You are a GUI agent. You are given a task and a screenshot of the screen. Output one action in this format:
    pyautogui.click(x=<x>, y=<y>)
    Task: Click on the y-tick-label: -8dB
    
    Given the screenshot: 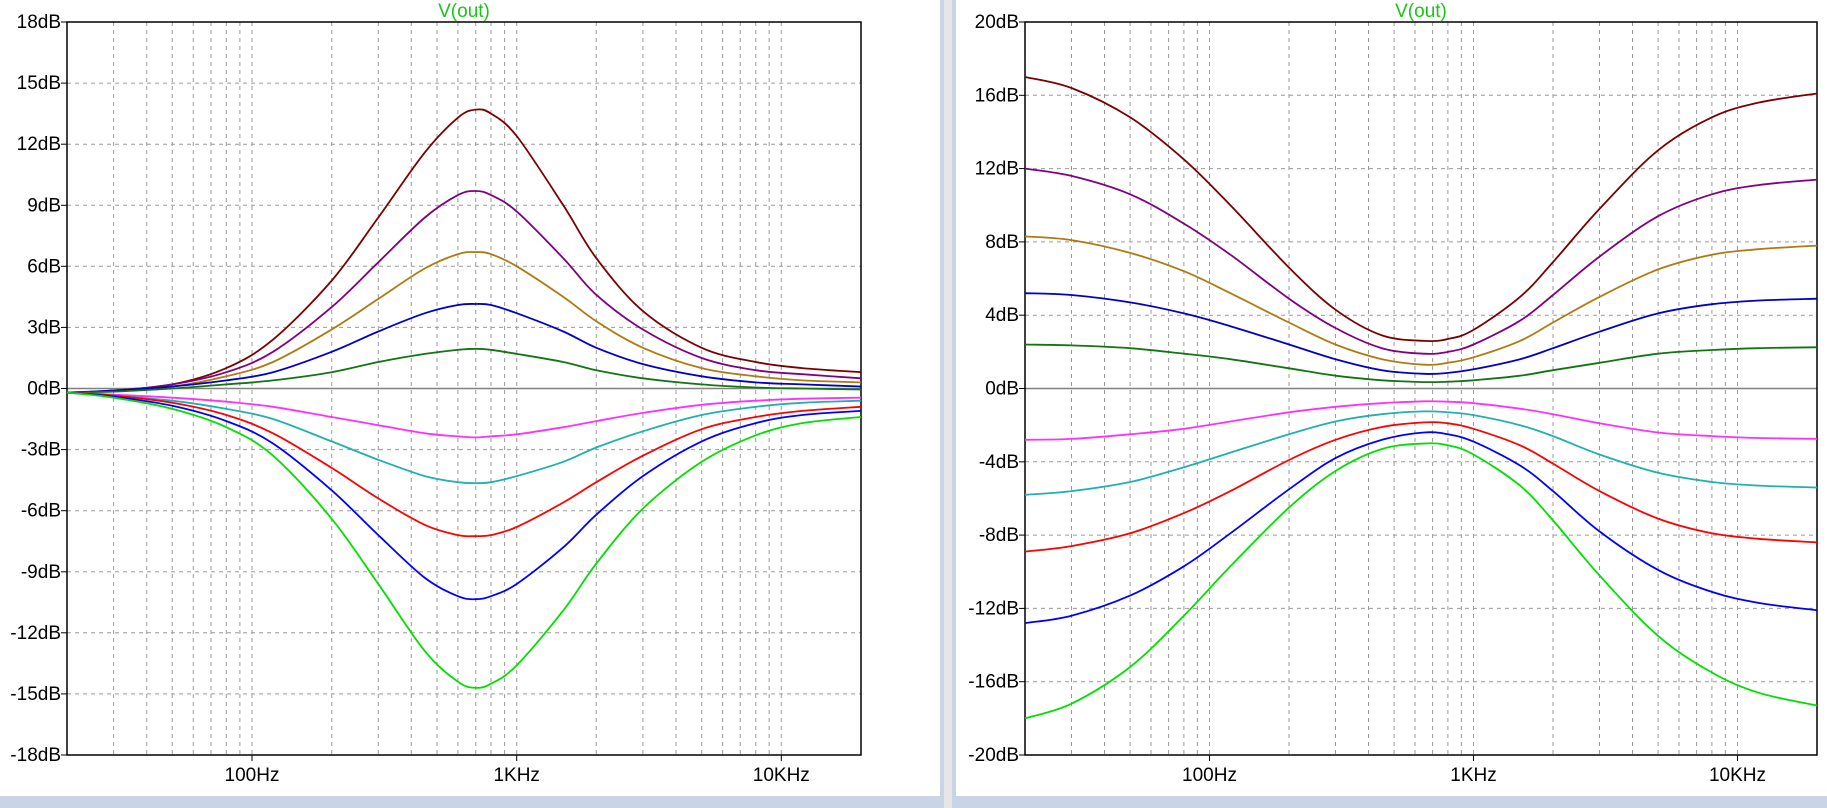 What is the action you would take?
    pyautogui.click(x=999, y=535)
    